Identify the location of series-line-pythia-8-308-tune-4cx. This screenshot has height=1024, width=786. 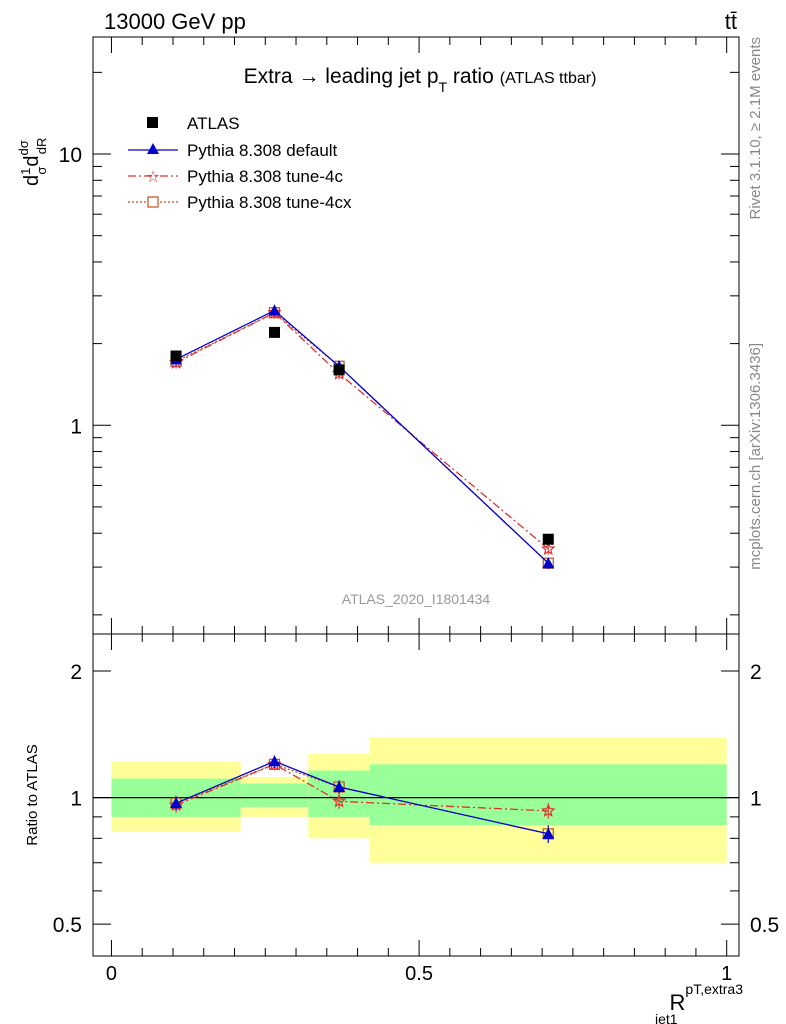
(362, 437).